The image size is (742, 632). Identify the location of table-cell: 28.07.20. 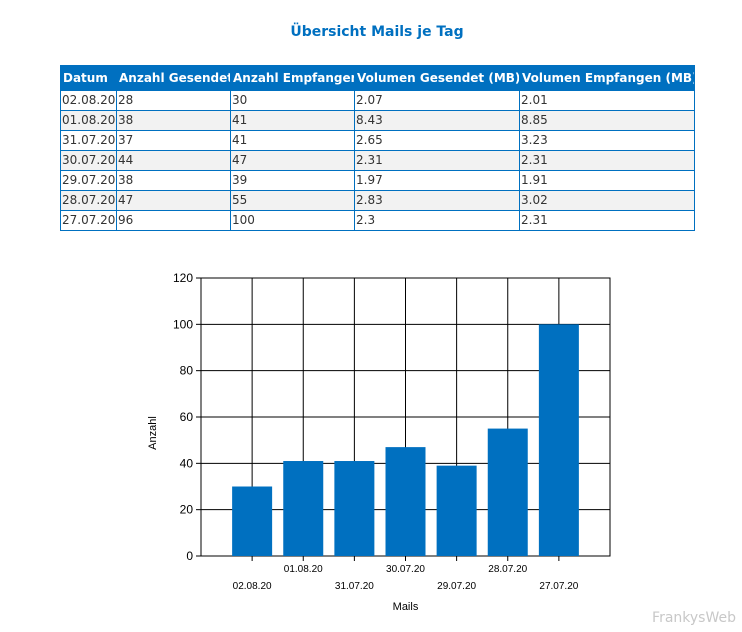
(88, 200).